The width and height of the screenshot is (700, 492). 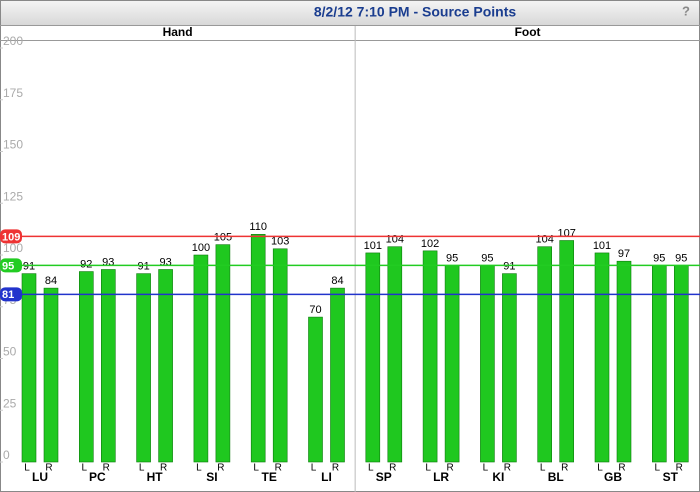 What do you see at coordinates (415, 12) in the screenshot?
I see `chart-title: 8/2/12 7:10 PM - Source Points` at bounding box center [415, 12].